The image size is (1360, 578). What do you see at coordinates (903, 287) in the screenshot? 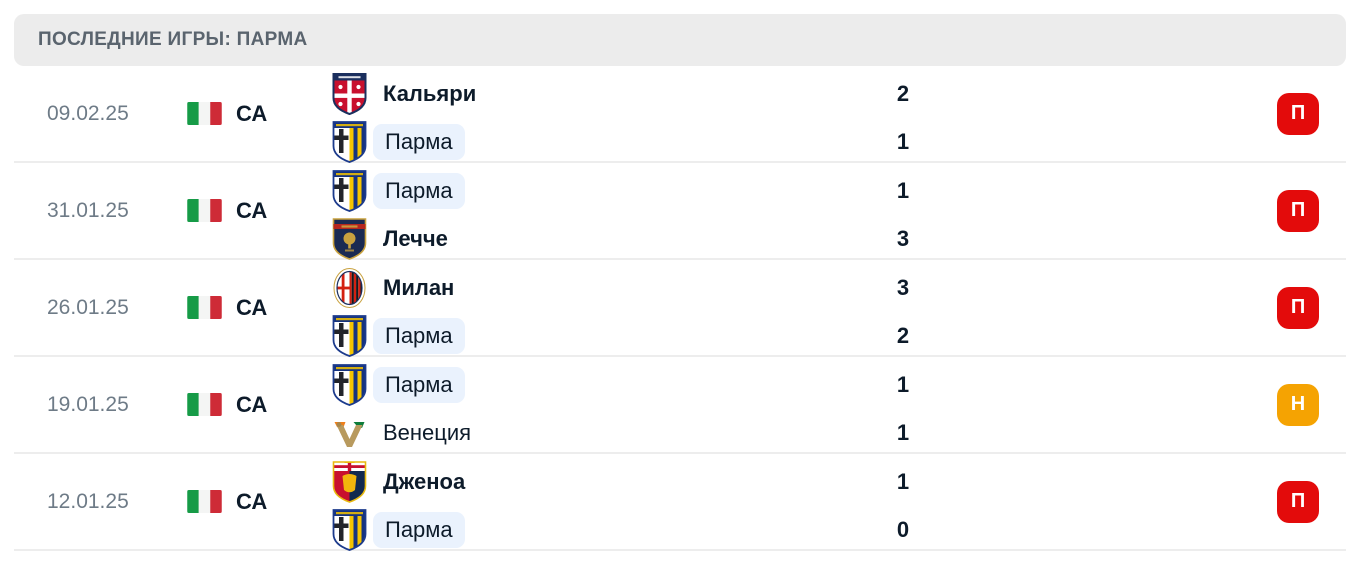
I see `home-score: 3` at bounding box center [903, 287].